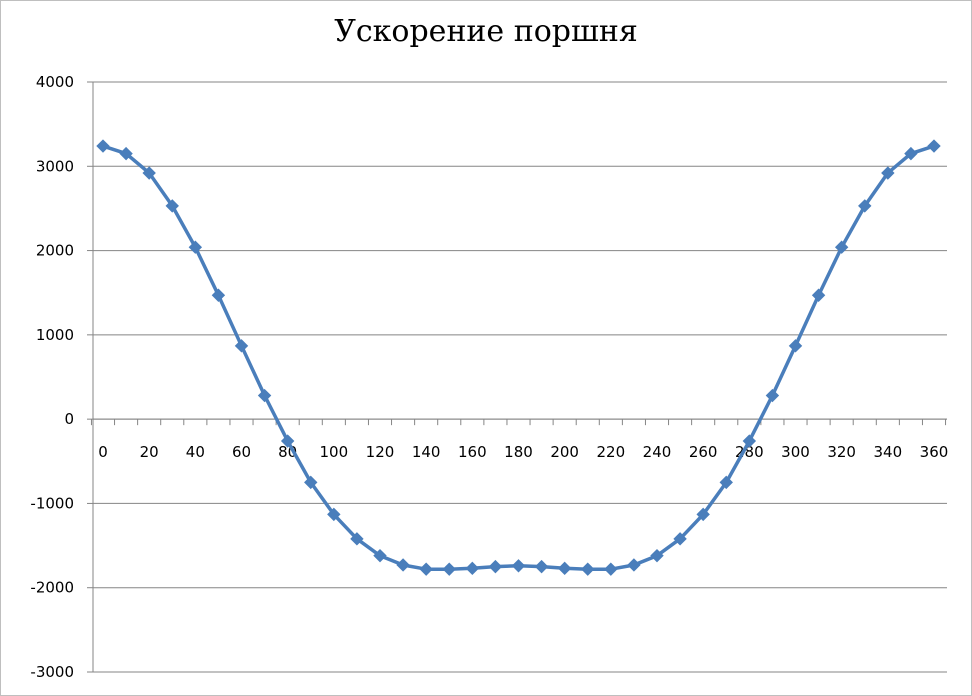  Describe the element at coordinates (52, 672) in the screenshot. I see `y-tick-label: -3000` at that location.